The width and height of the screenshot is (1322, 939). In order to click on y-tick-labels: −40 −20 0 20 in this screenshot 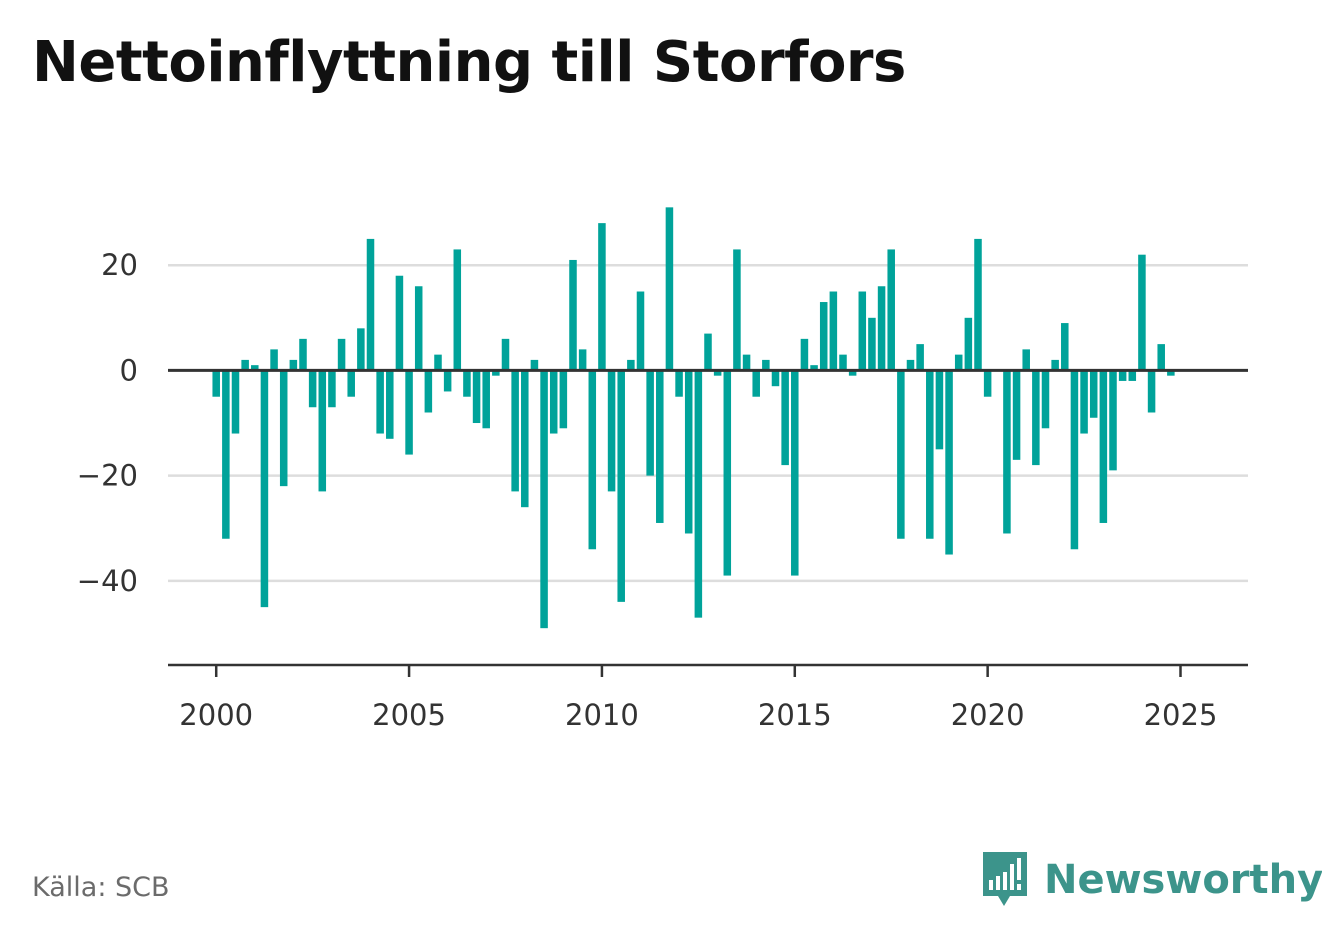, I will do `click(107, 423)`.